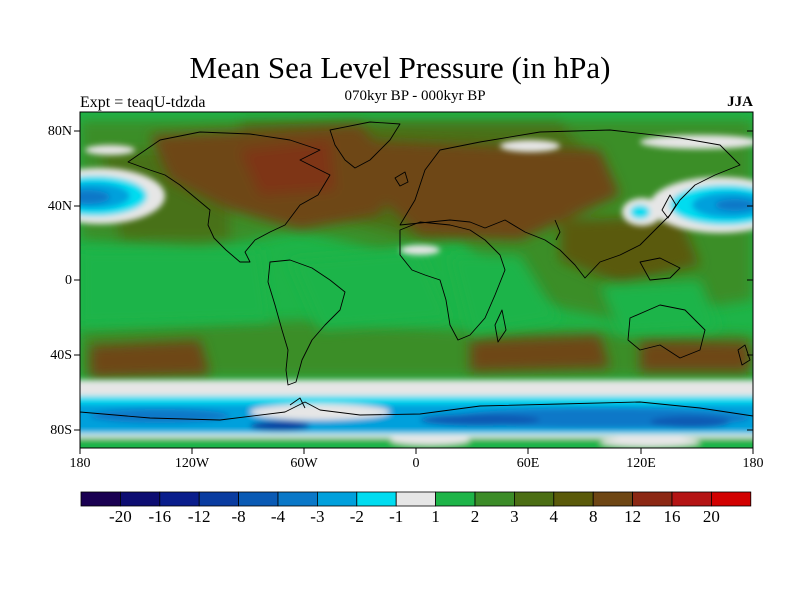 The width and height of the screenshot is (800, 600). What do you see at coordinates (514, 516) in the screenshot?
I see `colorbar-label-10: 3` at bounding box center [514, 516].